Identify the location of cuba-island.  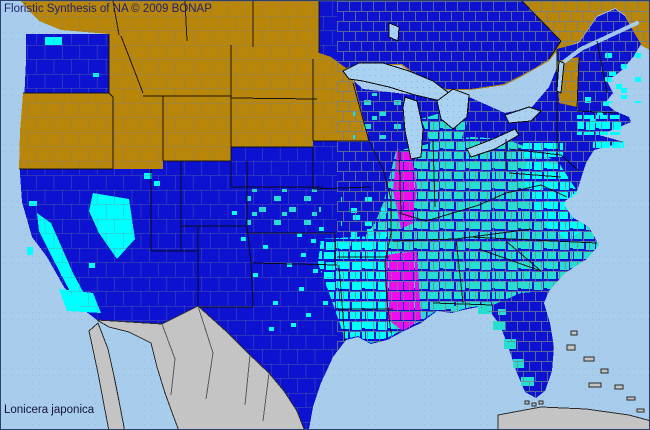
(573, 417).